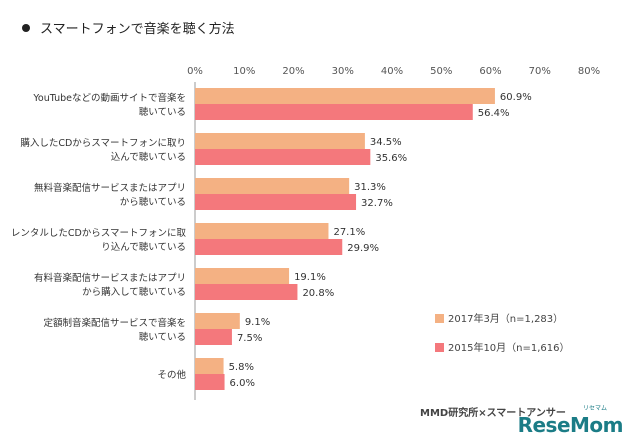  I want to click on resemom-logo: ReseMom, so click(570, 425).